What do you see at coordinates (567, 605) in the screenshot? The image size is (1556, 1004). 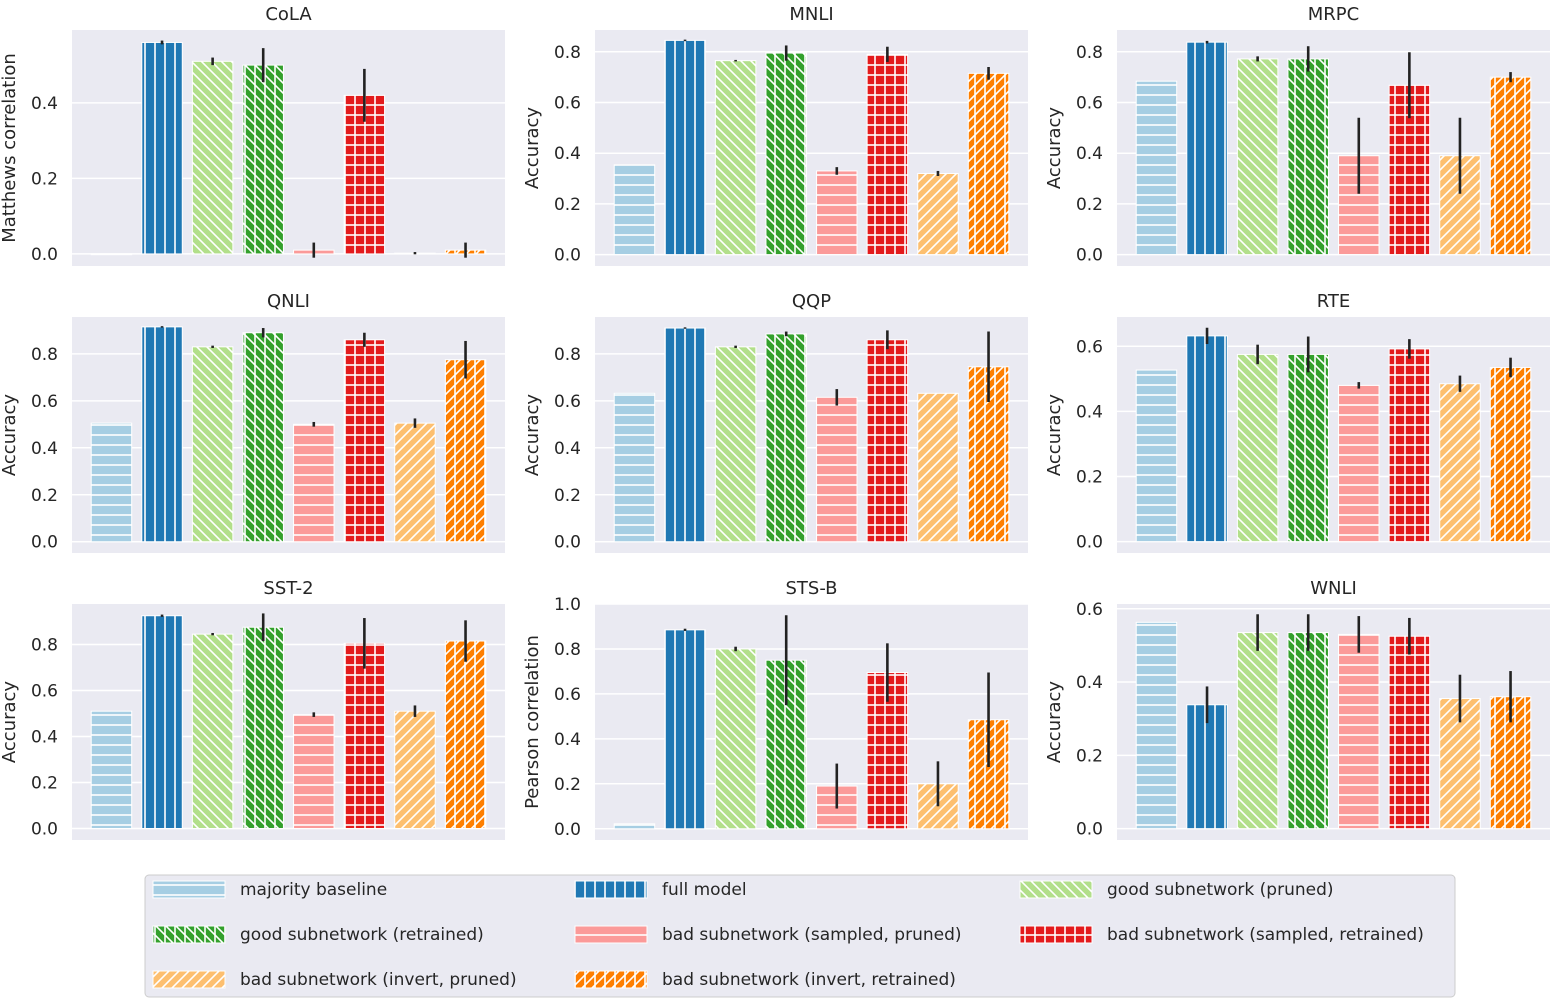 I see `y-tick-label: 1.0` at bounding box center [567, 605].